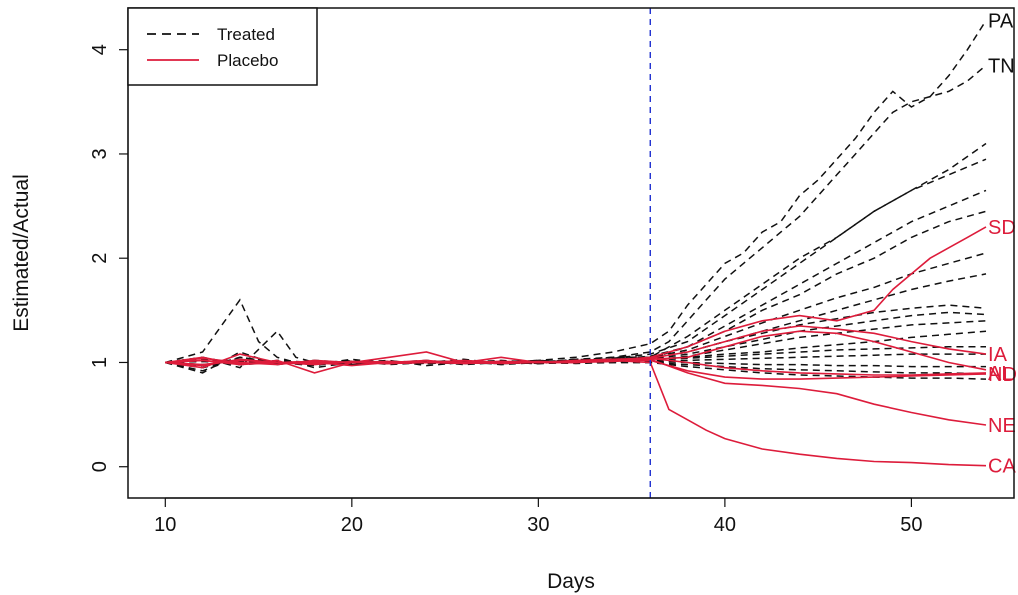  What do you see at coordinates (1001, 66) in the screenshot?
I see `end-label-tn: TN` at bounding box center [1001, 66].